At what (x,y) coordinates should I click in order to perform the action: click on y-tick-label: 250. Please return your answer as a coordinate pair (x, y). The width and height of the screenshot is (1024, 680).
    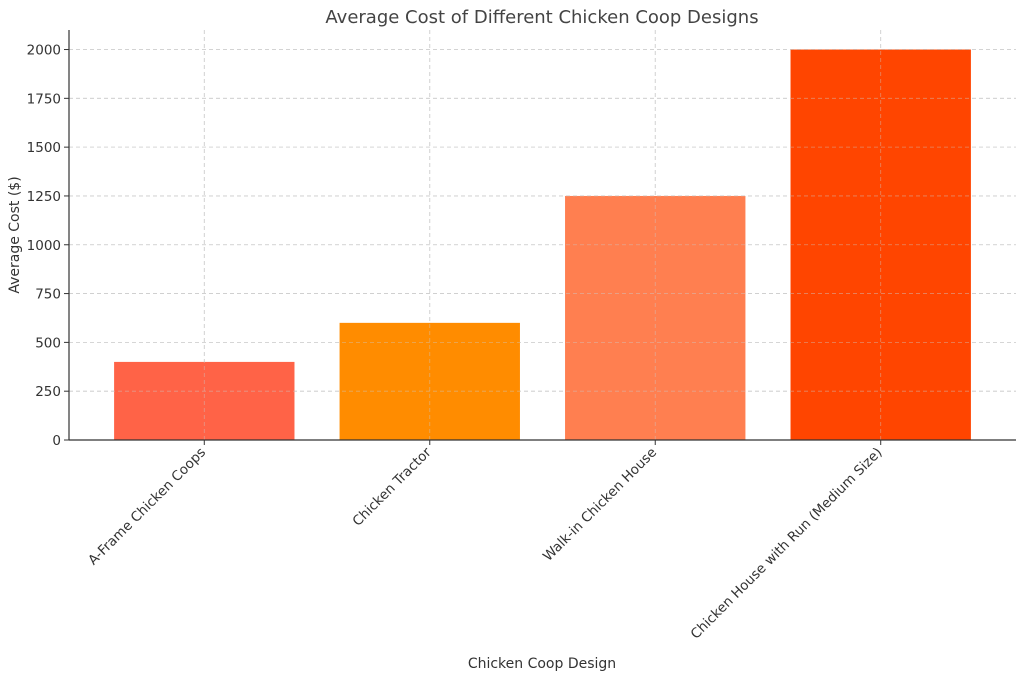
    Looking at the image, I should click on (48, 392).